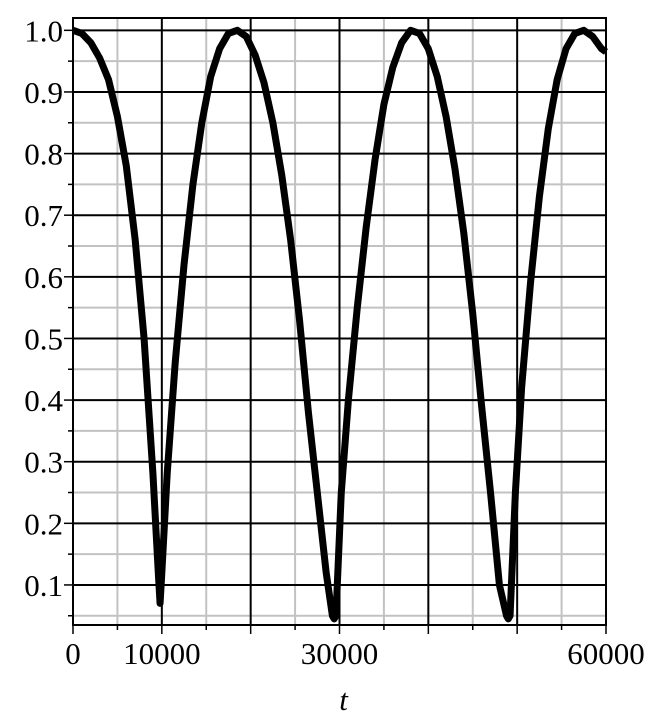 The width and height of the screenshot is (654, 717). I want to click on y-tick-label: 0.3, so click(43, 462).